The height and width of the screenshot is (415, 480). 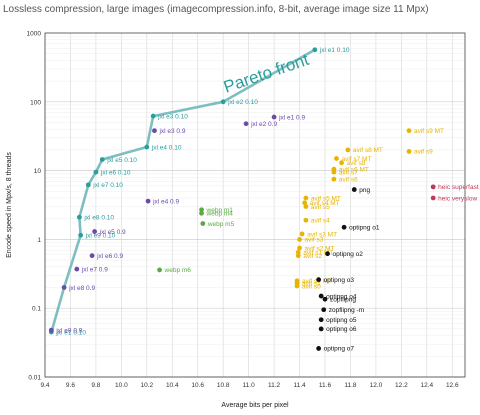 I want to click on data-point-label: webp m5, so click(x=221, y=224).